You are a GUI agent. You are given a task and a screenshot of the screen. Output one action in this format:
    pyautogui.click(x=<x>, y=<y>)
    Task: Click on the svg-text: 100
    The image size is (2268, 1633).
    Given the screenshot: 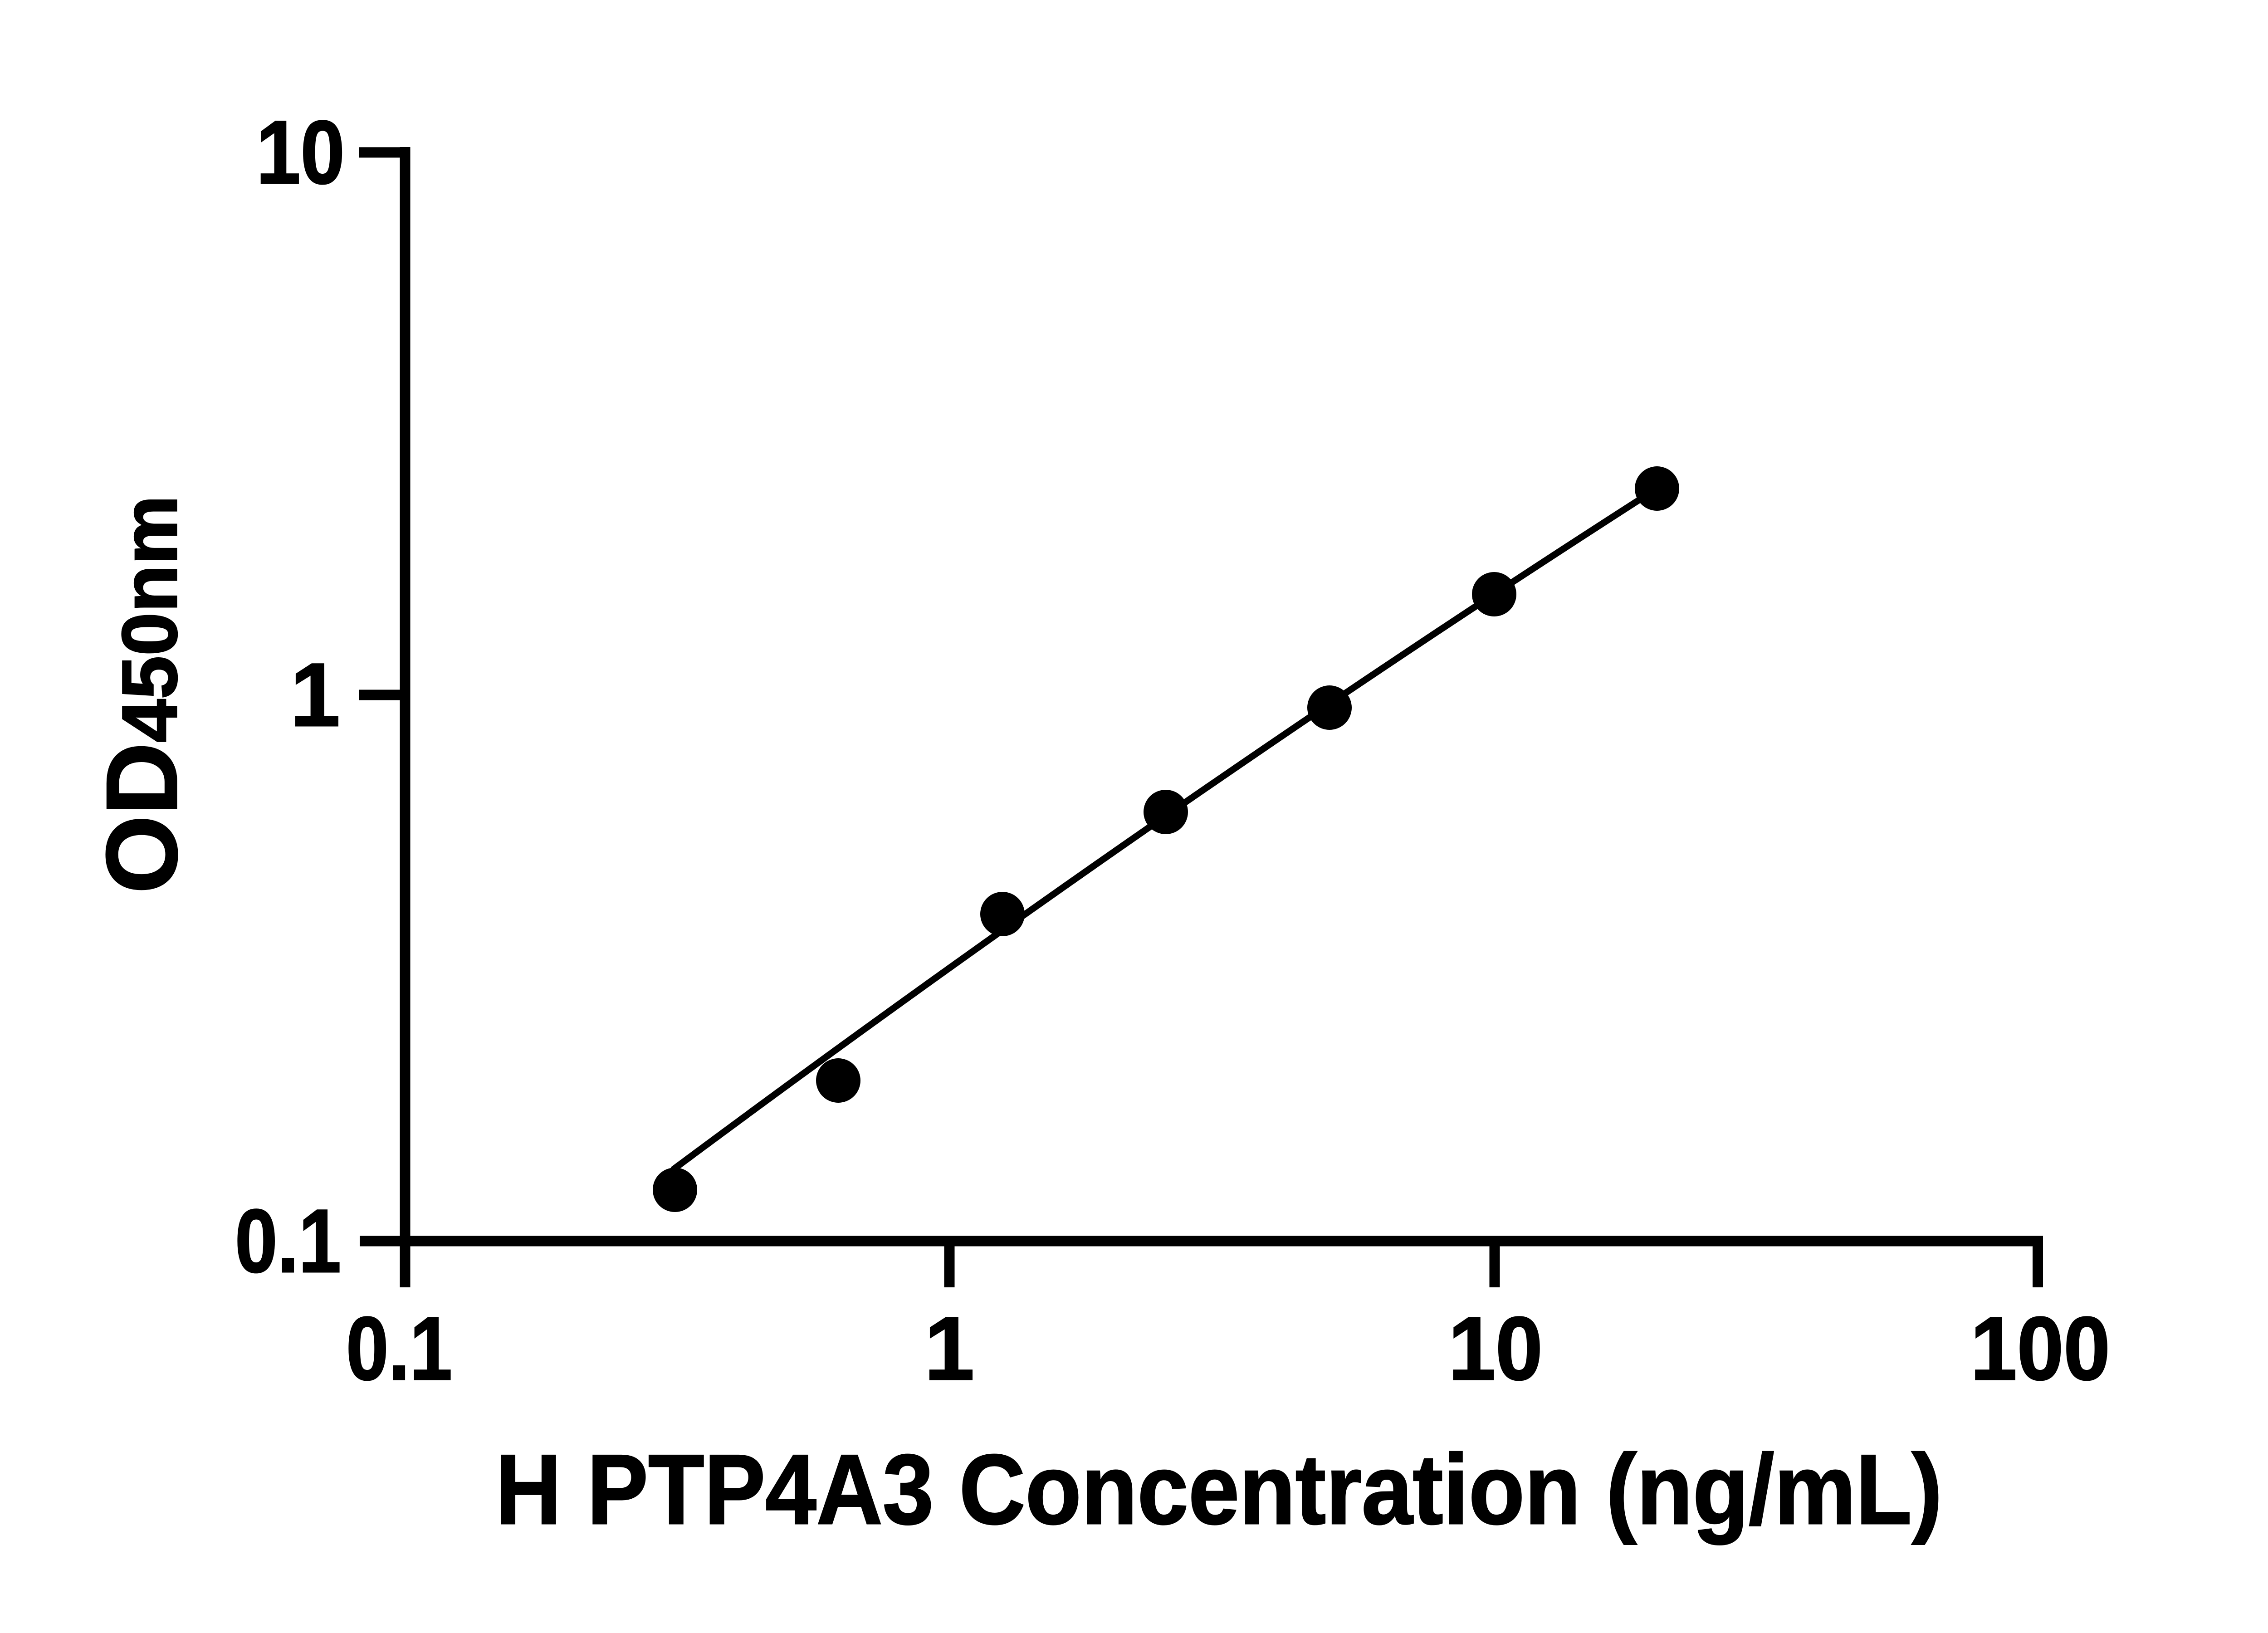 What is the action you would take?
    pyautogui.click(x=2040, y=1348)
    